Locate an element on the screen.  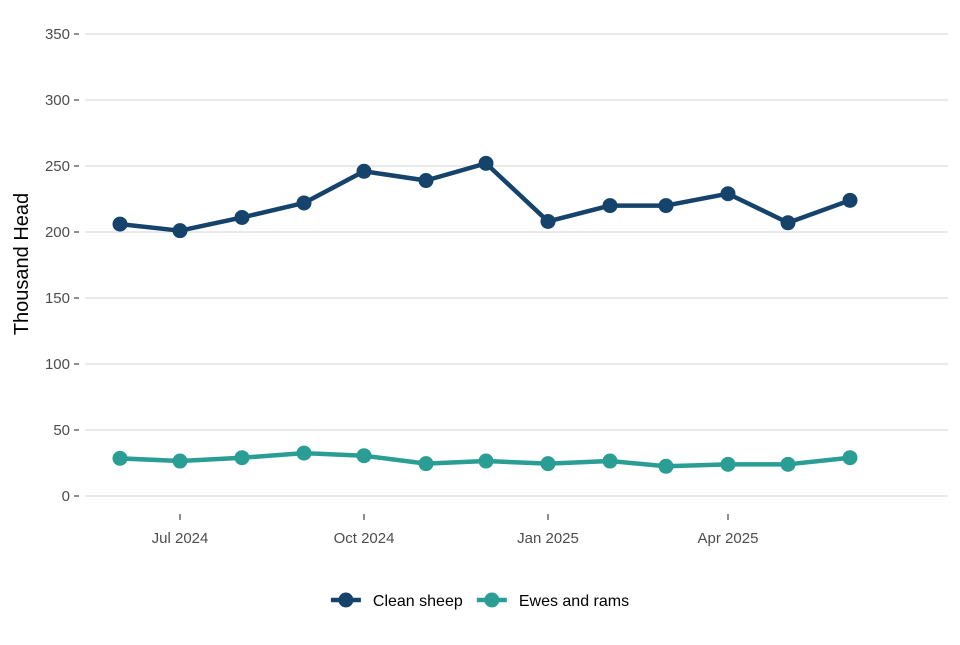
x-tick-label: Apr 2025 is located at coordinates (728, 538).